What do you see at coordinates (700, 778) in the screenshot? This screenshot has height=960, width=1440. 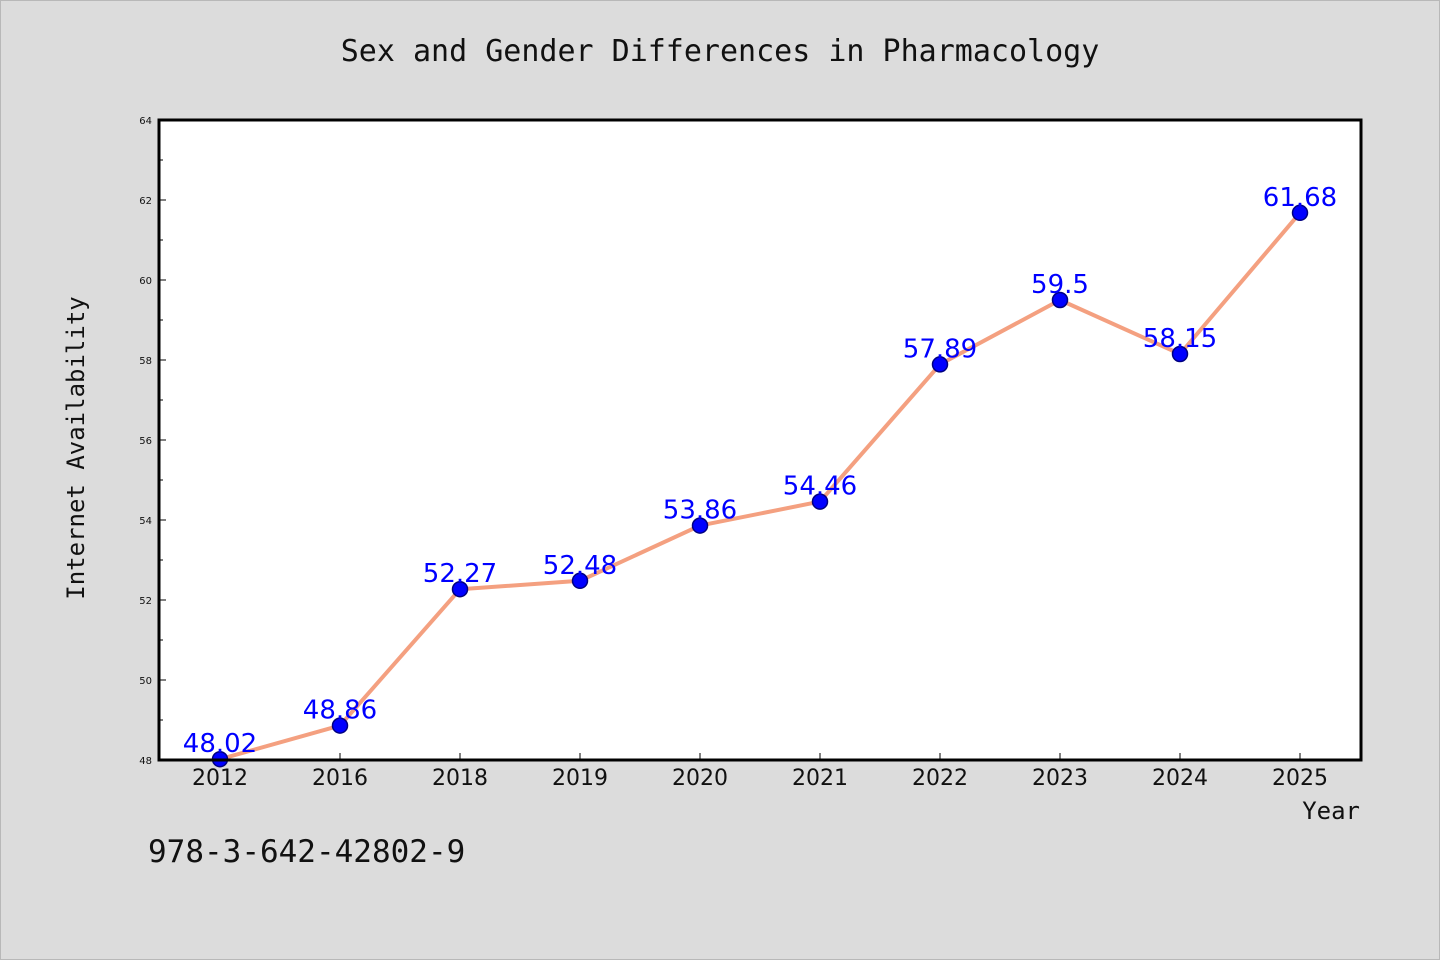 I see `x-tick-label: 2020` at bounding box center [700, 778].